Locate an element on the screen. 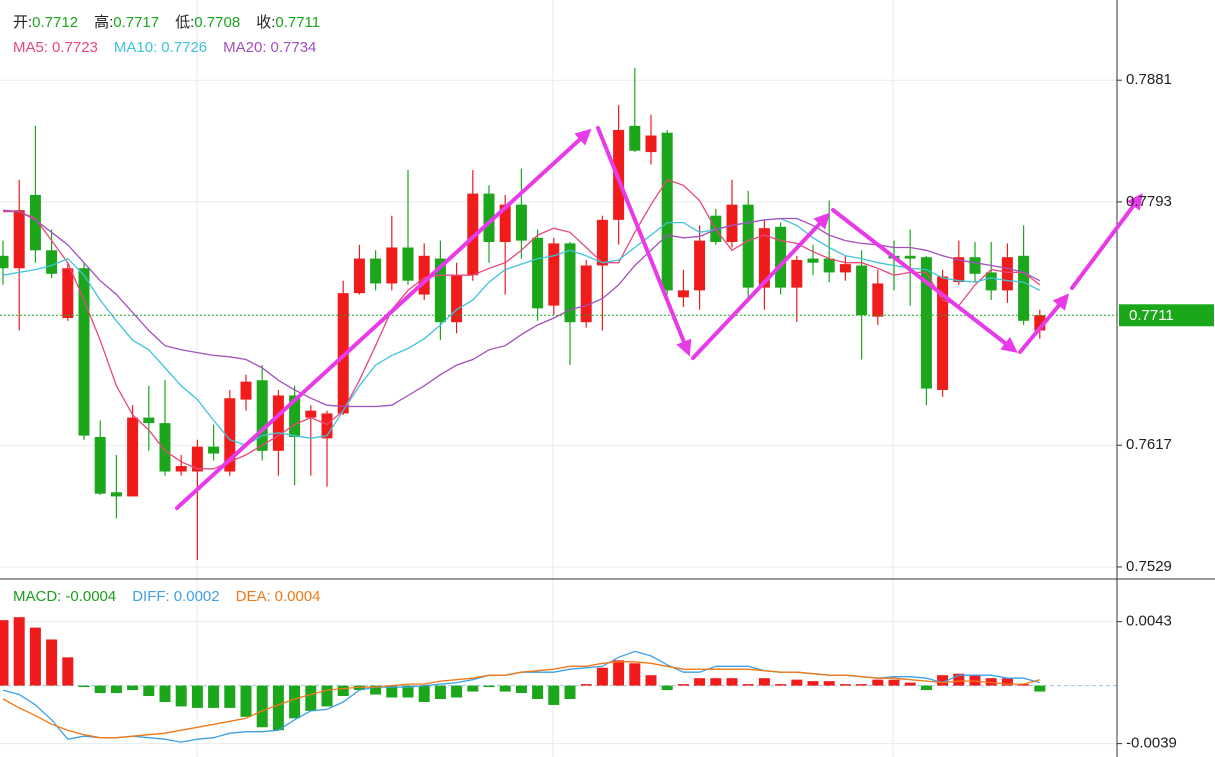 The height and width of the screenshot is (757, 1215). y-tick-label: 0.7793 is located at coordinates (1149, 201).